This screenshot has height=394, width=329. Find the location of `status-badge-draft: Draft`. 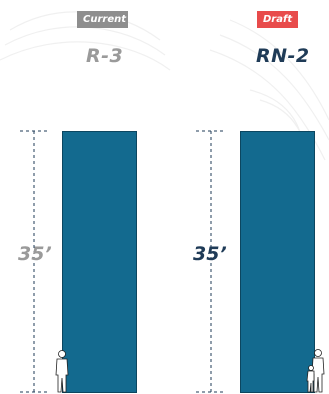

status-badge-draft: Draft is located at coordinates (277, 19).